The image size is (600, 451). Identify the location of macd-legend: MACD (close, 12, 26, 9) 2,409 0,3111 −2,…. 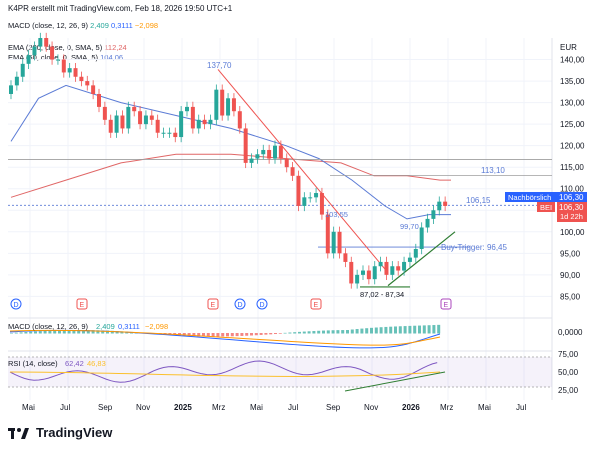
(88, 326).